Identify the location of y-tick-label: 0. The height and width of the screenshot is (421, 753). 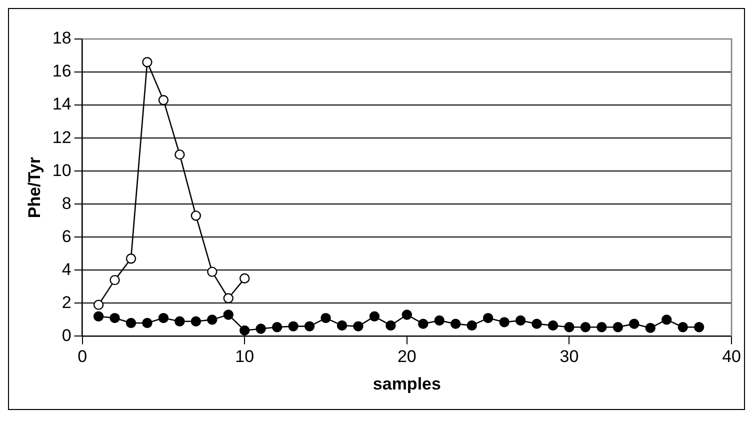
(67, 335).